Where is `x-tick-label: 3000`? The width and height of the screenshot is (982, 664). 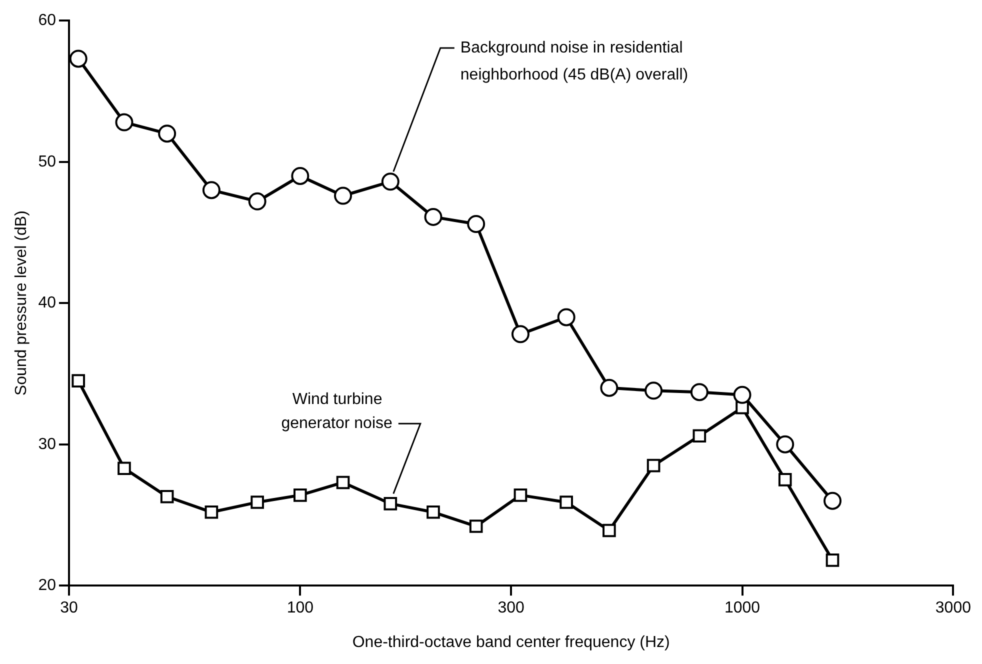
x-tick-label: 3000 is located at coordinates (953, 608).